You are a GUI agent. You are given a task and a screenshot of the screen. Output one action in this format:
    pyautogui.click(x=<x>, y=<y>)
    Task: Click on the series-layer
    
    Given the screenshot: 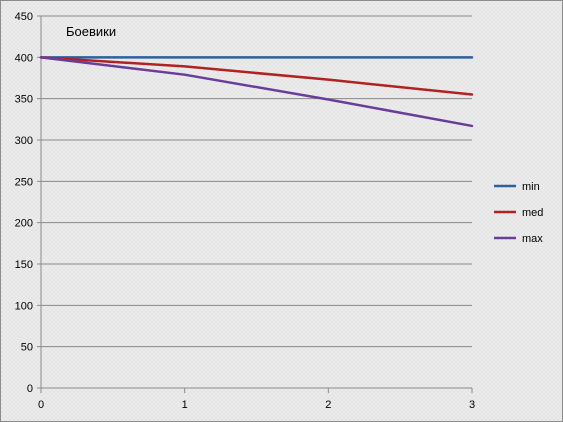 What is the action you would take?
    pyautogui.click(x=256, y=92)
    